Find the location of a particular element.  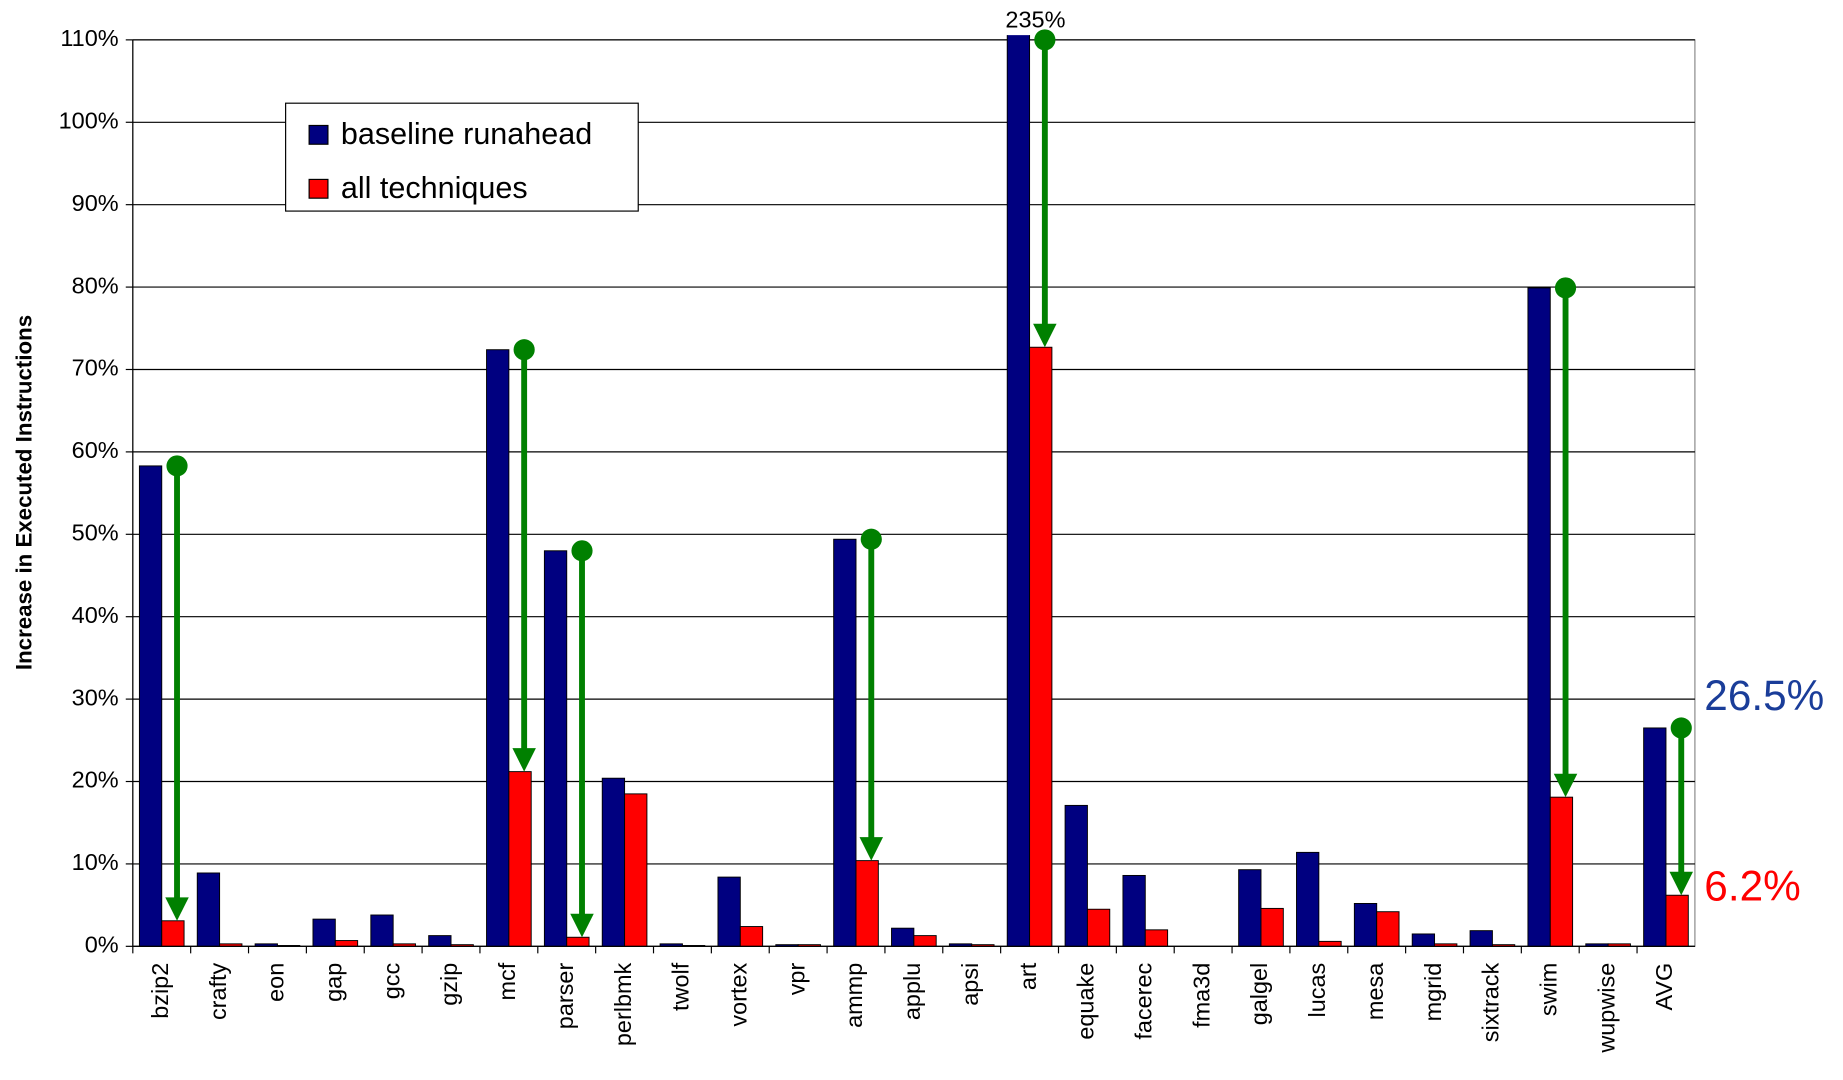

x-tick-label: equake is located at coordinates (1086, 1001).